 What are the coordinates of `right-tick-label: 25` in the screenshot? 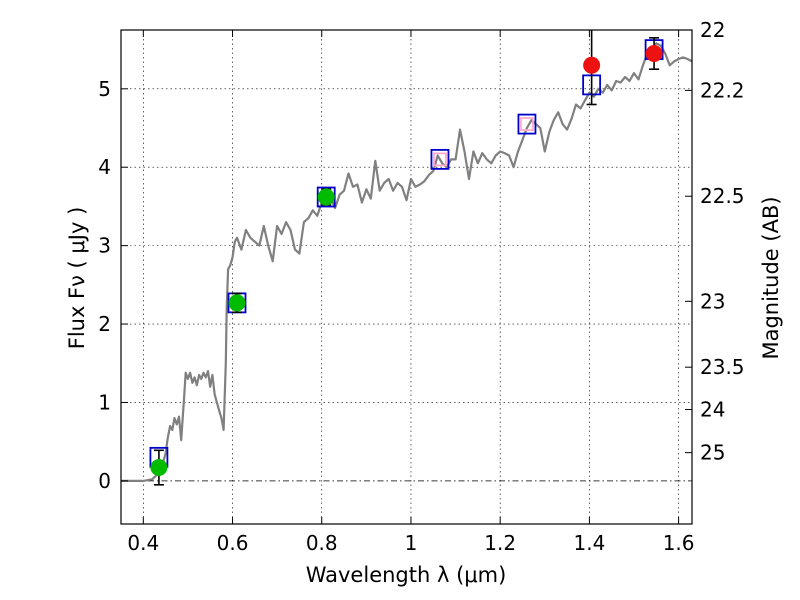 It's located at (712, 453).